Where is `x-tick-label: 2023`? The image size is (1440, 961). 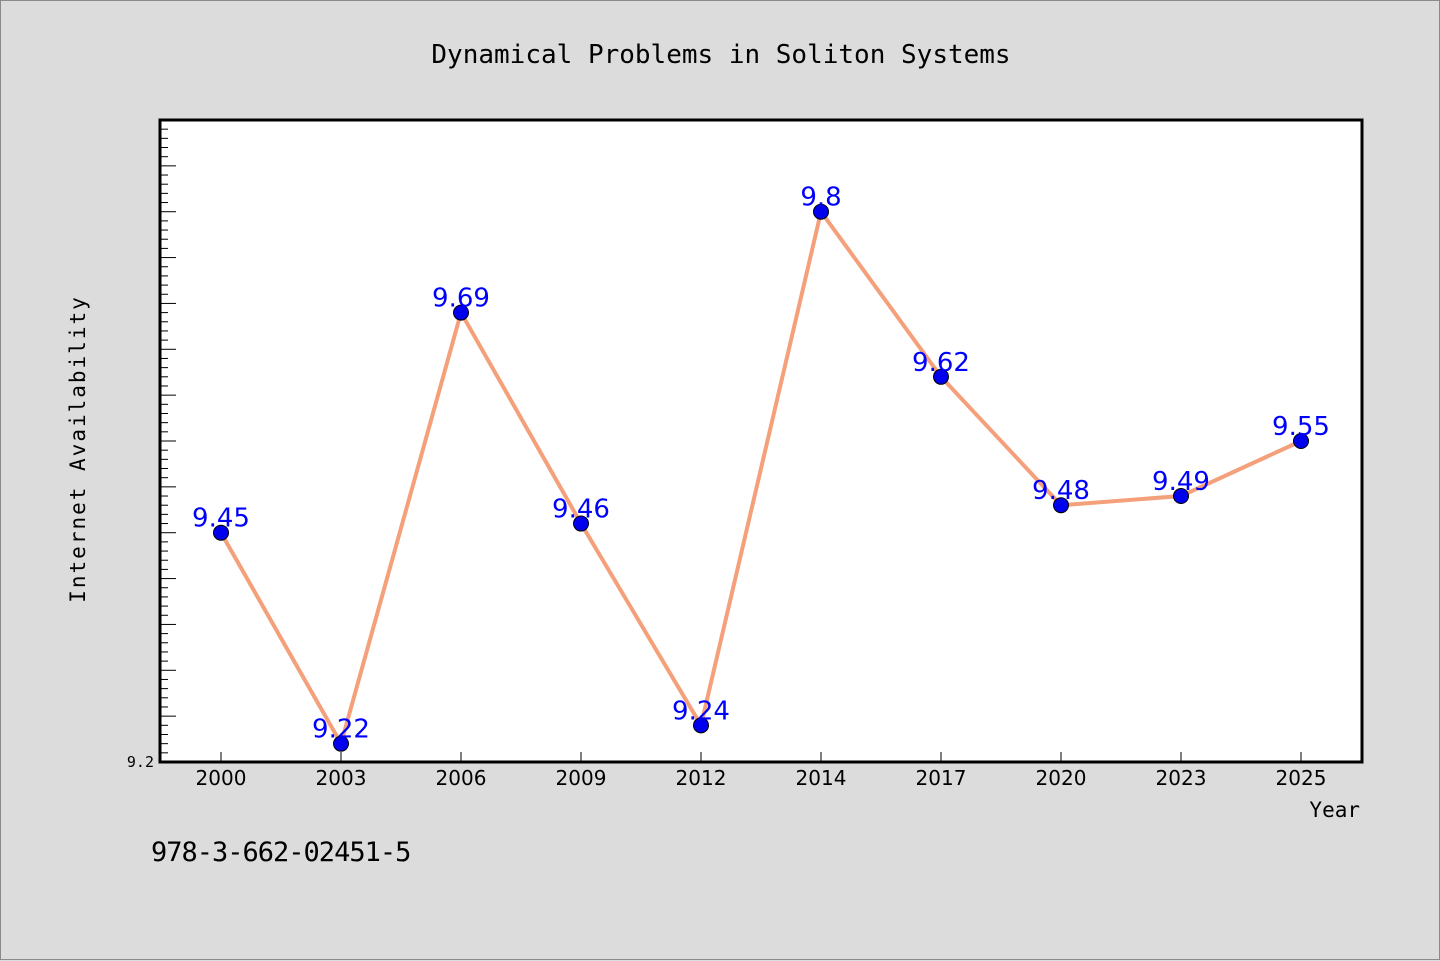
x-tick-label: 2023 is located at coordinates (1181, 778).